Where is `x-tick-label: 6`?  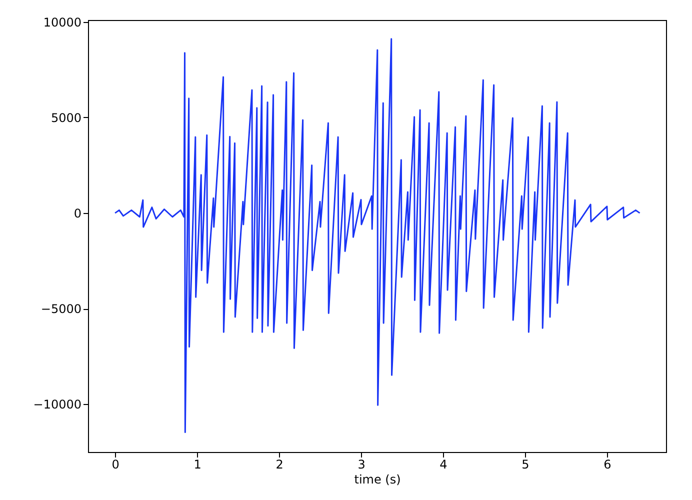
x-tick-label: 6 is located at coordinates (608, 465).